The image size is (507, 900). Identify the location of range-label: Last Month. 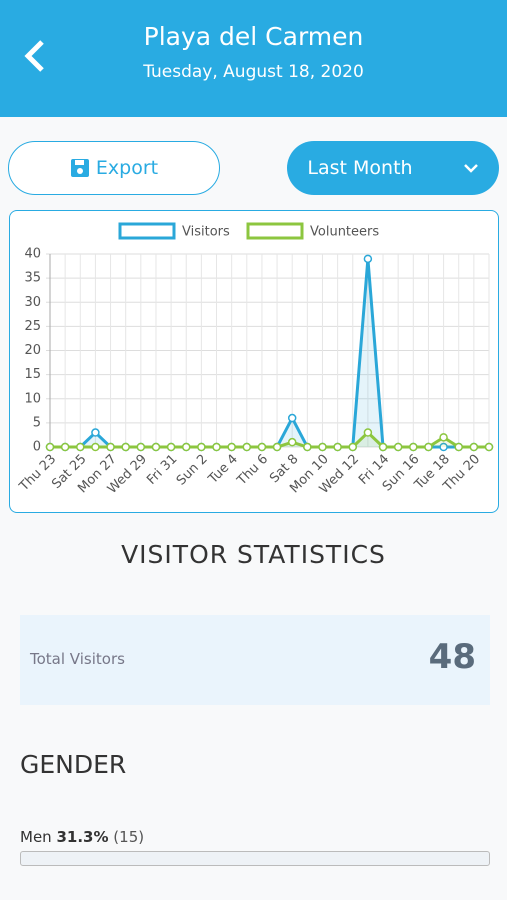
(360, 168).